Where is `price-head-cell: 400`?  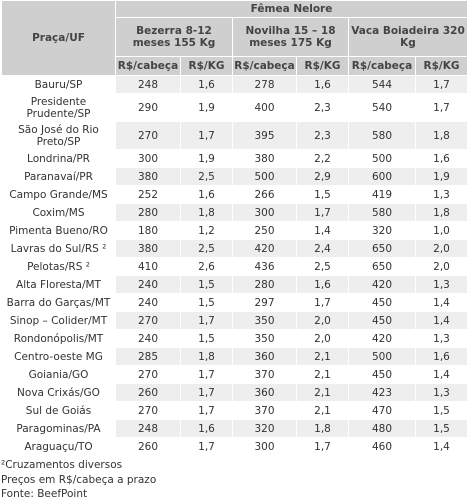
price-head-cell: 400 is located at coordinates (264, 107).